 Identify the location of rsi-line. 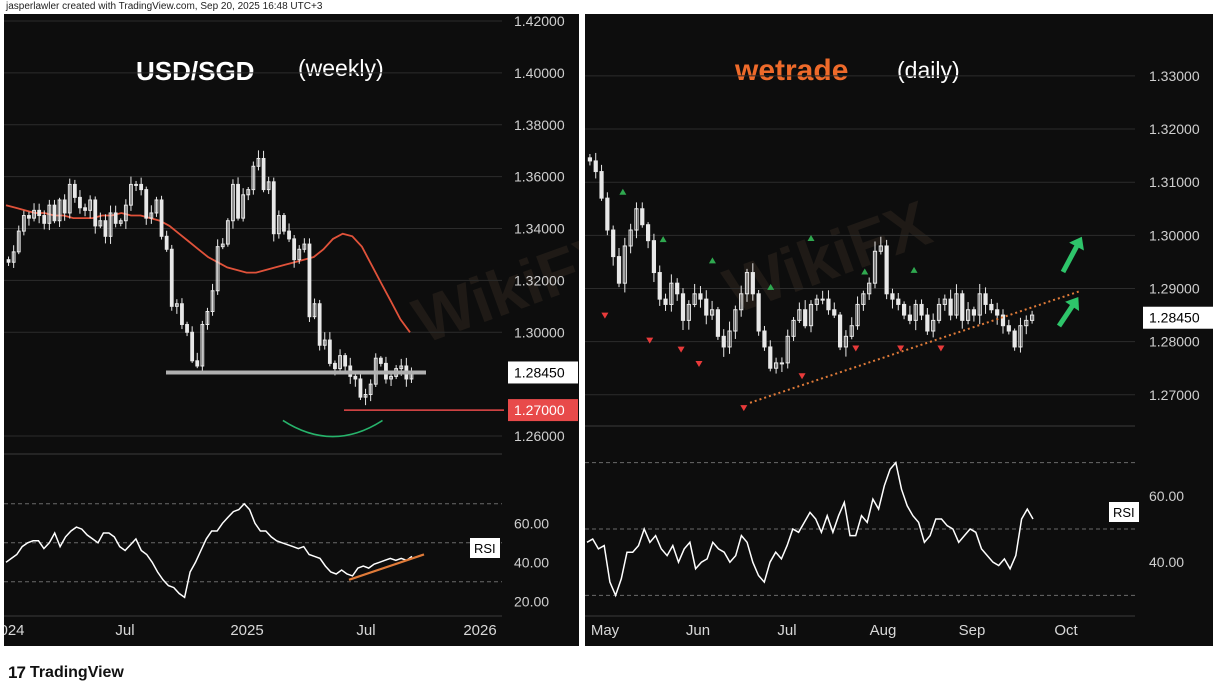
(209, 550).